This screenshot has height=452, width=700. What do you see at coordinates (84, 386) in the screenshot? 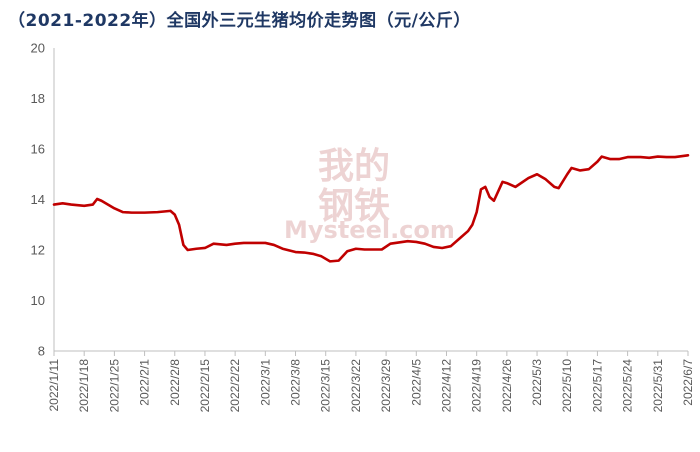
I see `x-tick-label: 2022/1/18` at bounding box center [84, 386].